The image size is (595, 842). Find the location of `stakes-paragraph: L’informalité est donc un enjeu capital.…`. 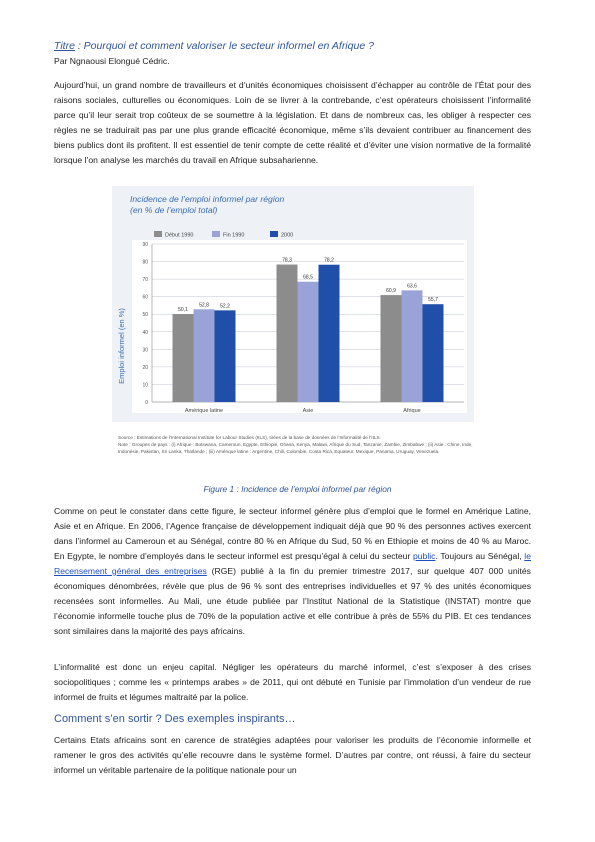

stakes-paragraph: L’informalité est donc un enjeu capital.… is located at coordinates (292, 682).